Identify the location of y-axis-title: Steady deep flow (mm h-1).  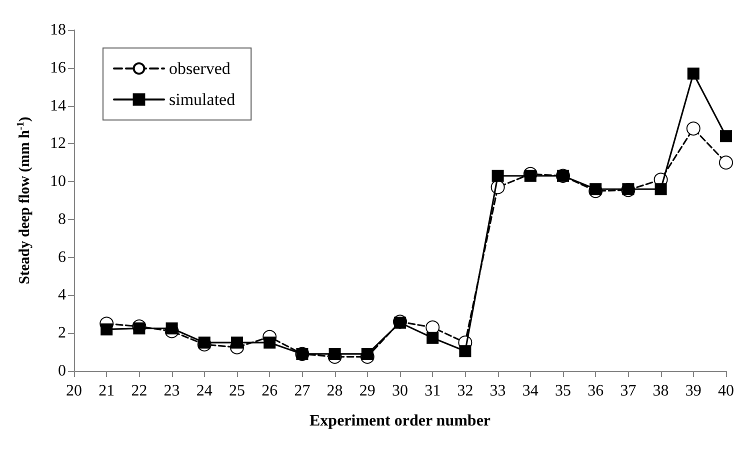
(24, 200).